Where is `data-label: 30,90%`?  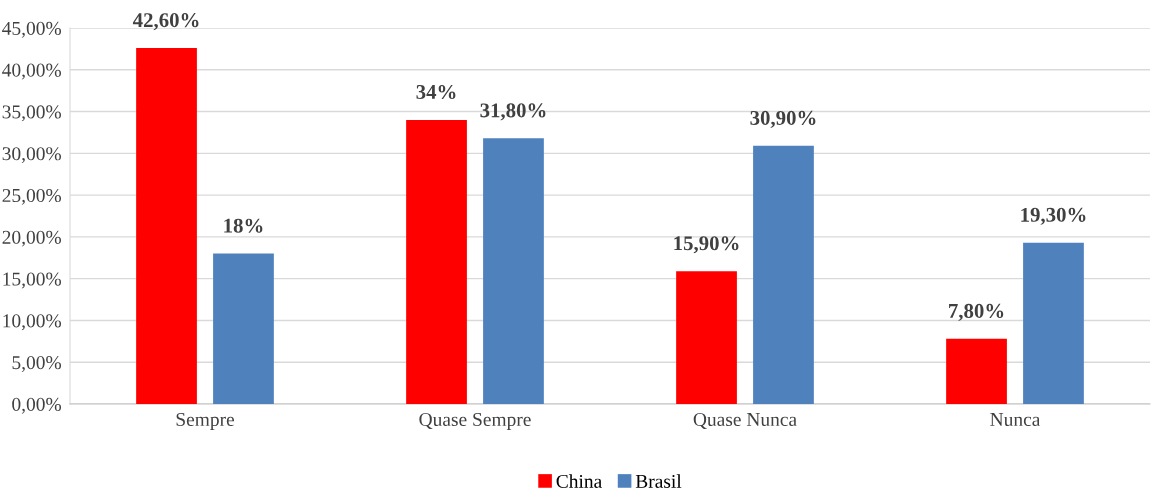
data-label: 30,90% is located at coordinates (783, 119).